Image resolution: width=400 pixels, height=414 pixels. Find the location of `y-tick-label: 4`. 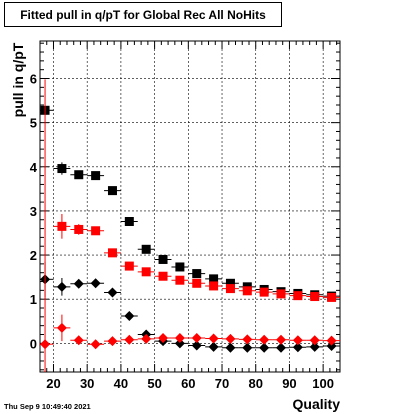

y-tick-label: 4 is located at coordinates (34, 167).